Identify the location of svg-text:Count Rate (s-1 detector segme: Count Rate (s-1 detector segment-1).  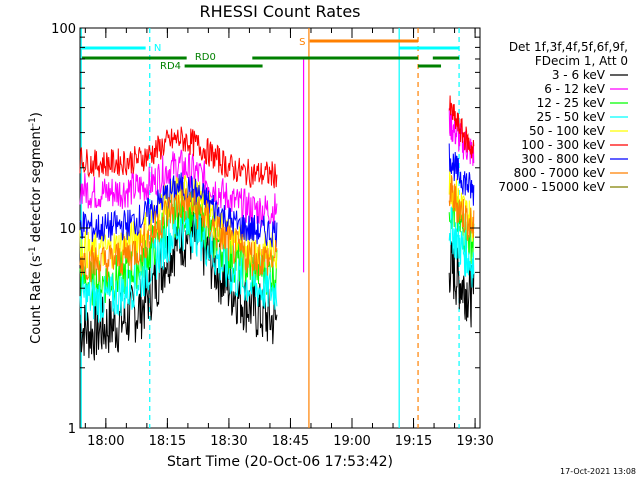
(36, 228).